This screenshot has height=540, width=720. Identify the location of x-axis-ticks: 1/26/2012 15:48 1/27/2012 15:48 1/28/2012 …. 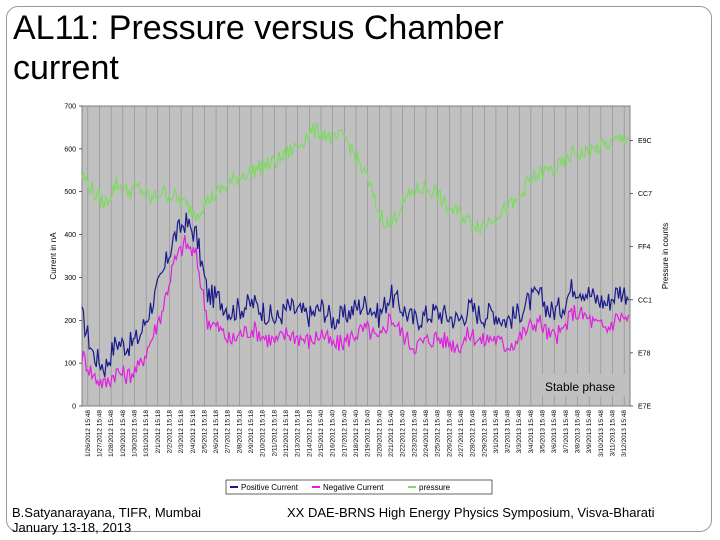
(356, 433).